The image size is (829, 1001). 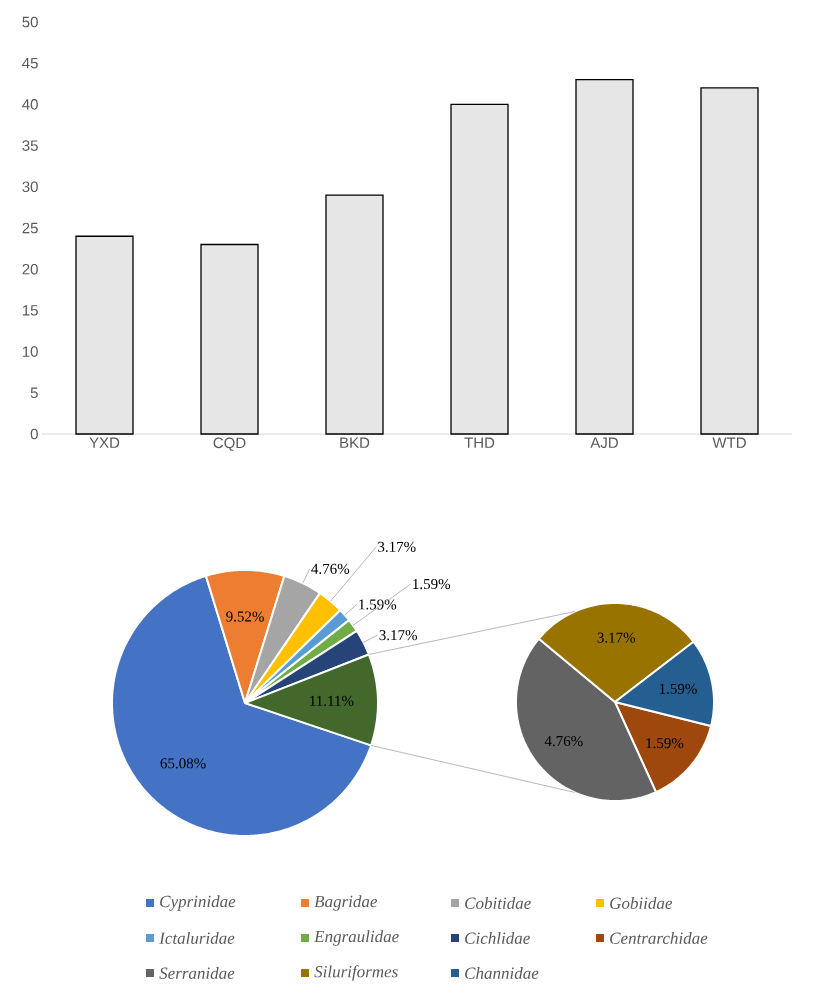 What do you see at coordinates (356, 938) in the screenshot?
I see `legend-label: Engraulidae` at bounding box center [356, 938].